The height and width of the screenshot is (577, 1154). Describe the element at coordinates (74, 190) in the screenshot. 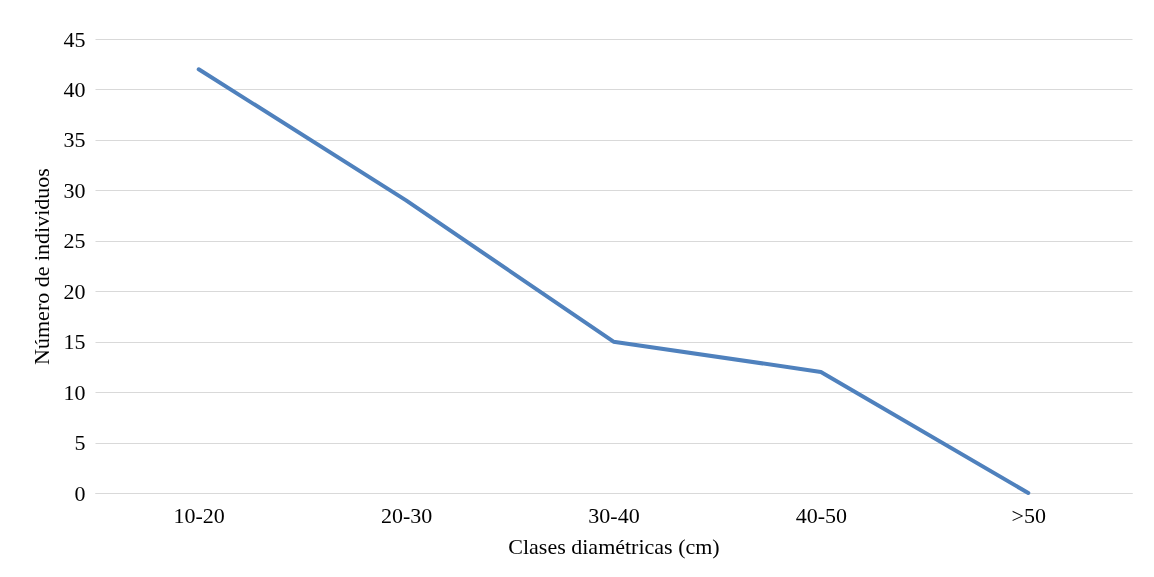

I see `y-tick-label: 30` at that location.